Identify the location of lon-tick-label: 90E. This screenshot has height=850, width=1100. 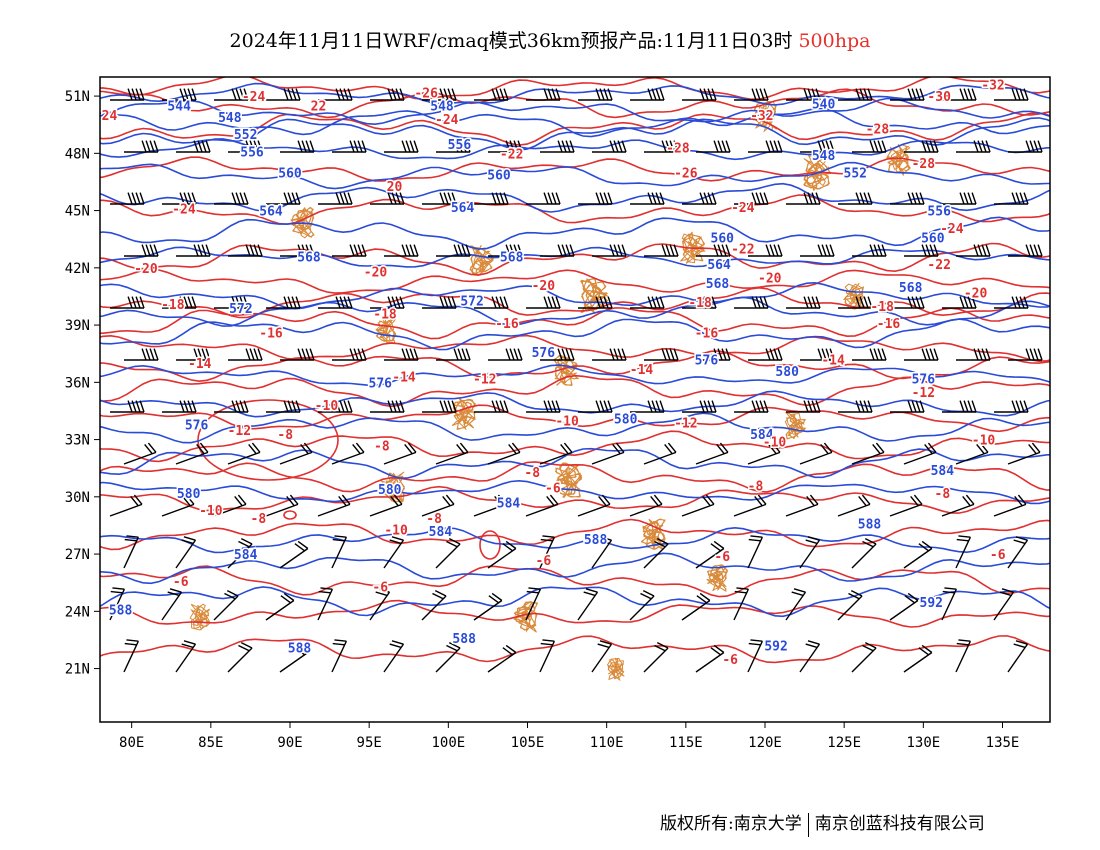
(289, 743).